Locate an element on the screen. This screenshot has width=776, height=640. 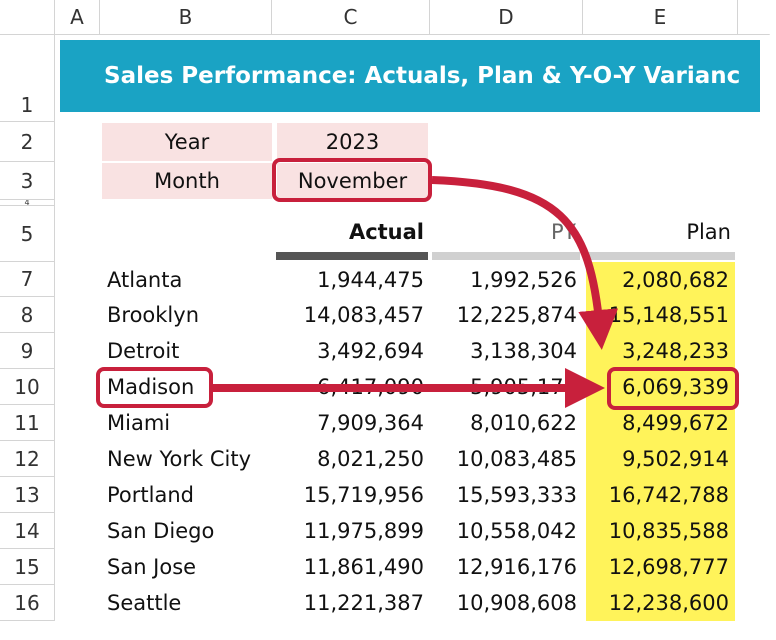
row-header: 9 is located at coordinates (27, 351).